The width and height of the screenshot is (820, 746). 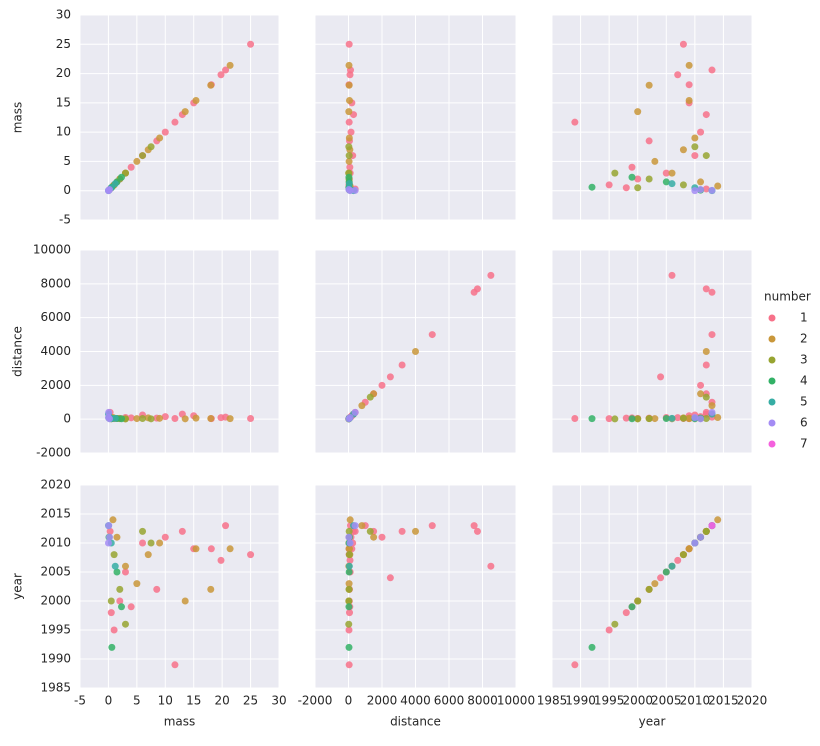 I want to click on y-tick-label: -5, so click(x=65, y=220).